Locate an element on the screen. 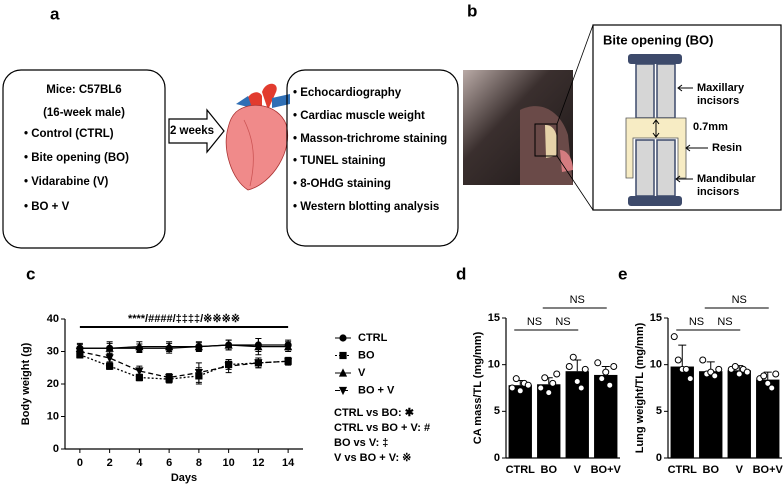 This screenshot has width=784, height=485. x-tick-label: 0 is located at coordinates (80, 463).